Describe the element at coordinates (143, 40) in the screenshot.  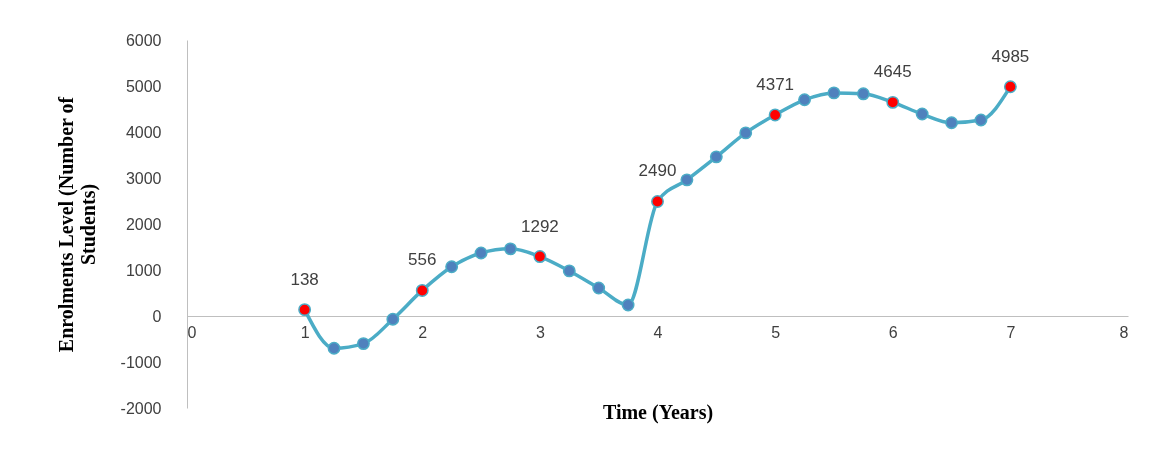
I see `y-tick-label: 6000` at that location.